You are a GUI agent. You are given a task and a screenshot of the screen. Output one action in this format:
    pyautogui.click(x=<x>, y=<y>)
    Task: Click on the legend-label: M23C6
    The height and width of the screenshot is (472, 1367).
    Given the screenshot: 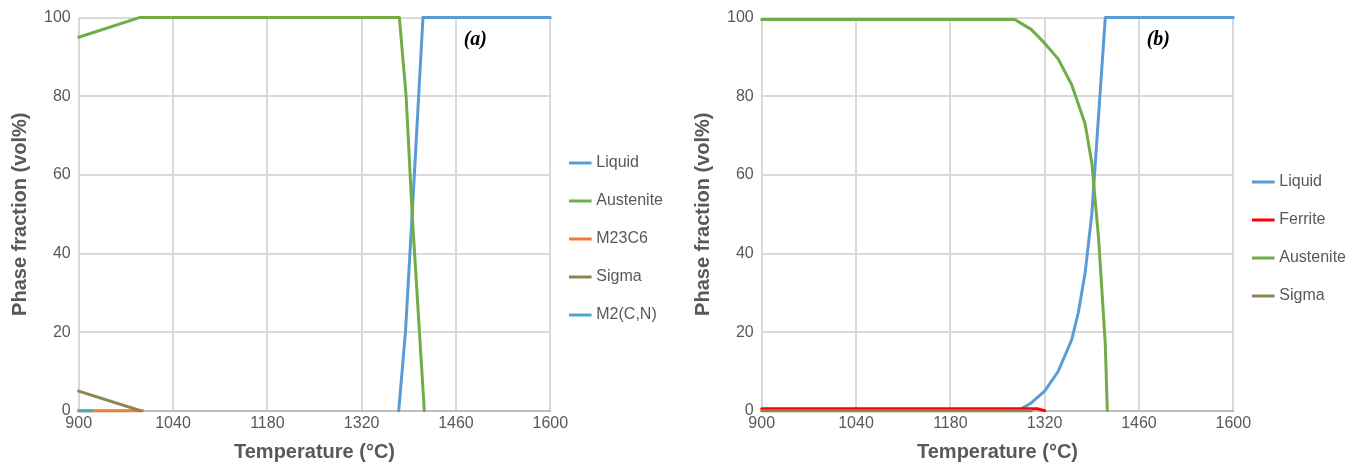 What is the action you would take?
    pyautogui.click(x=622, y=238)
    